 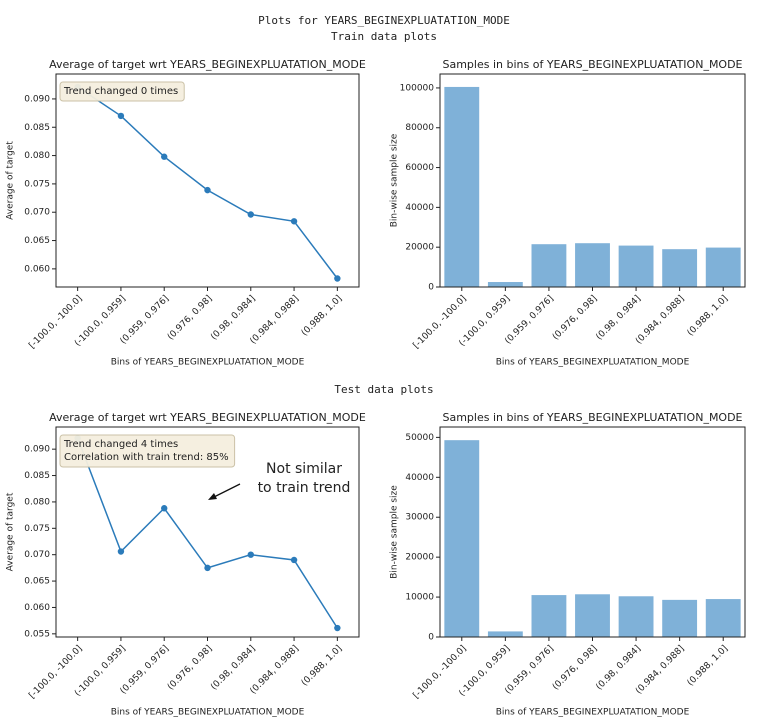 I want to click on text-box-line: Trend changed 4 times, so click(x=120, y=444).